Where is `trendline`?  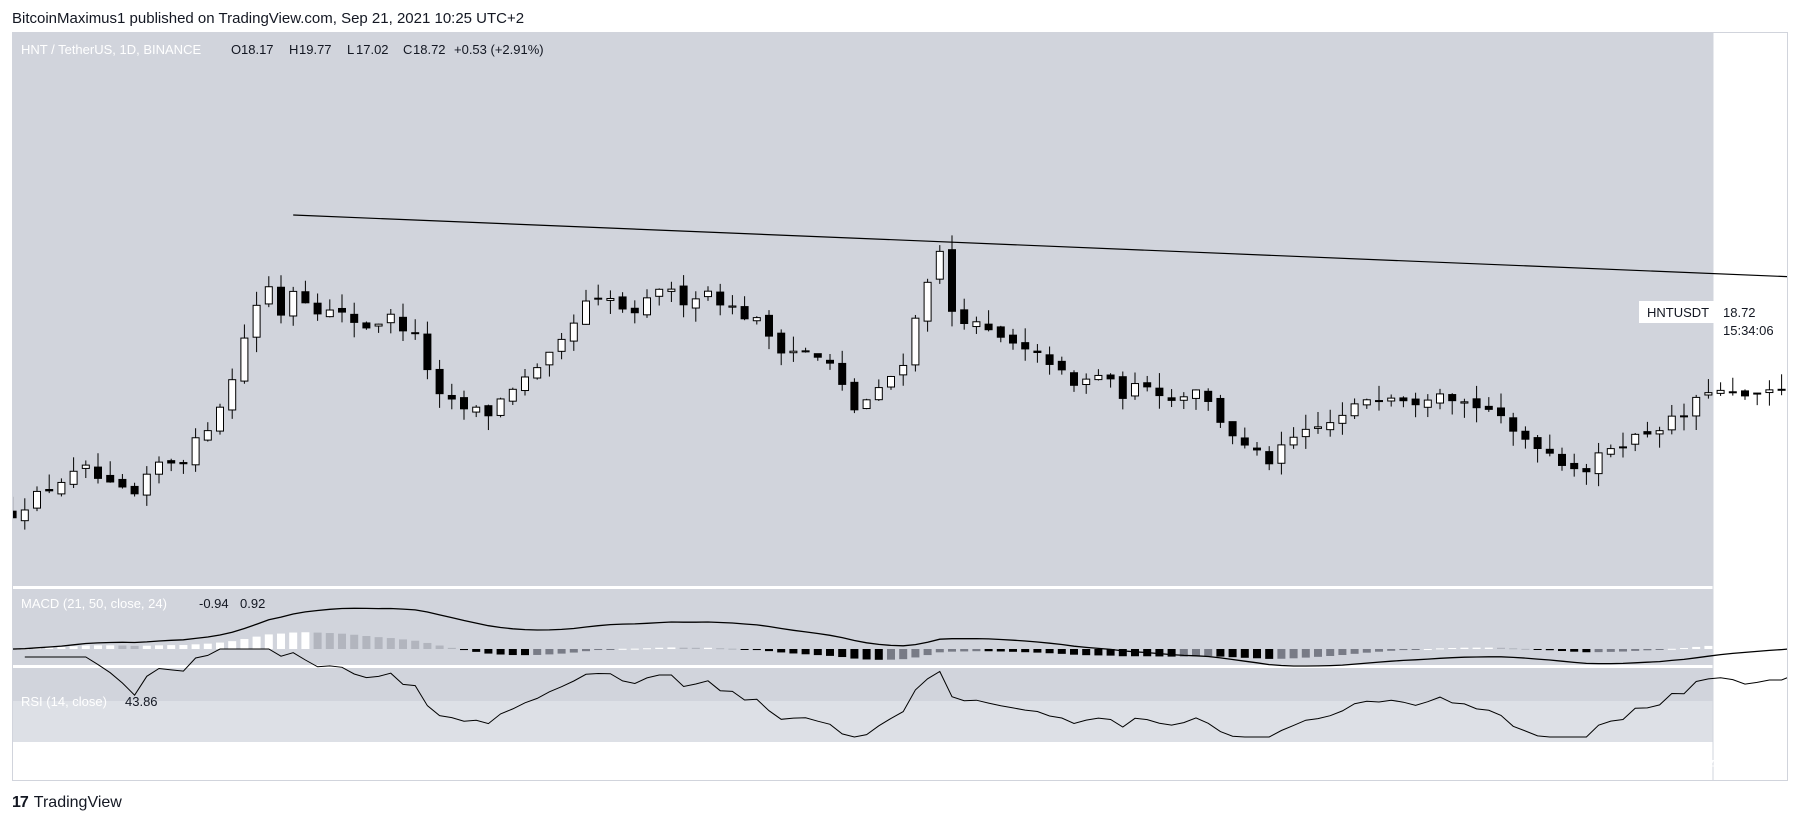 trendline is located at coordinates (1053, 264).